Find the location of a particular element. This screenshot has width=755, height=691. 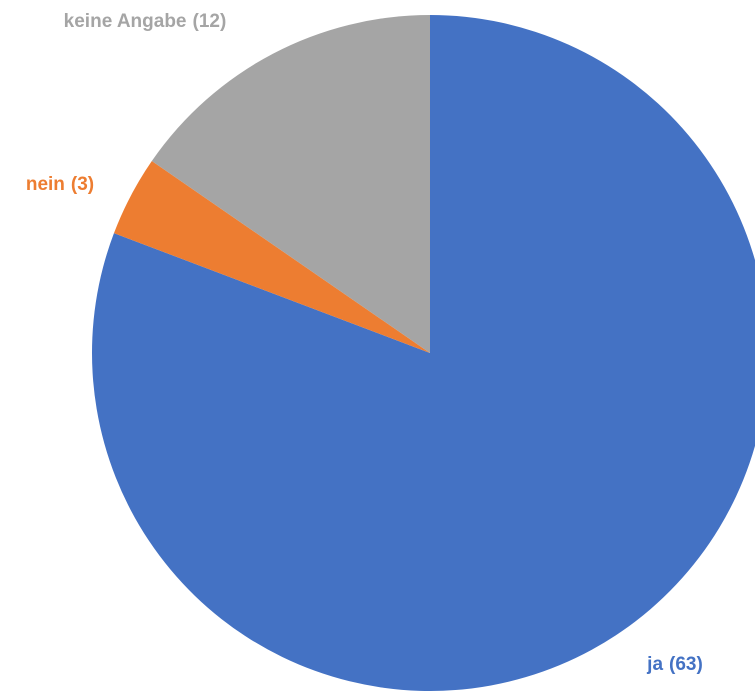

slice-label: keine Angabe (12) is located at coordinates (145, 21).